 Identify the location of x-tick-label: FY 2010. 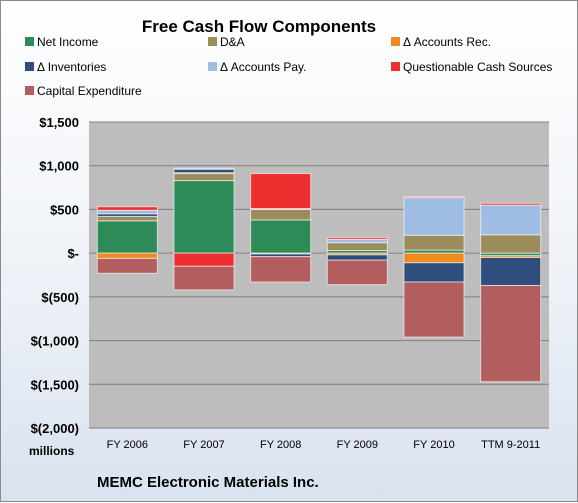
(433, 445).